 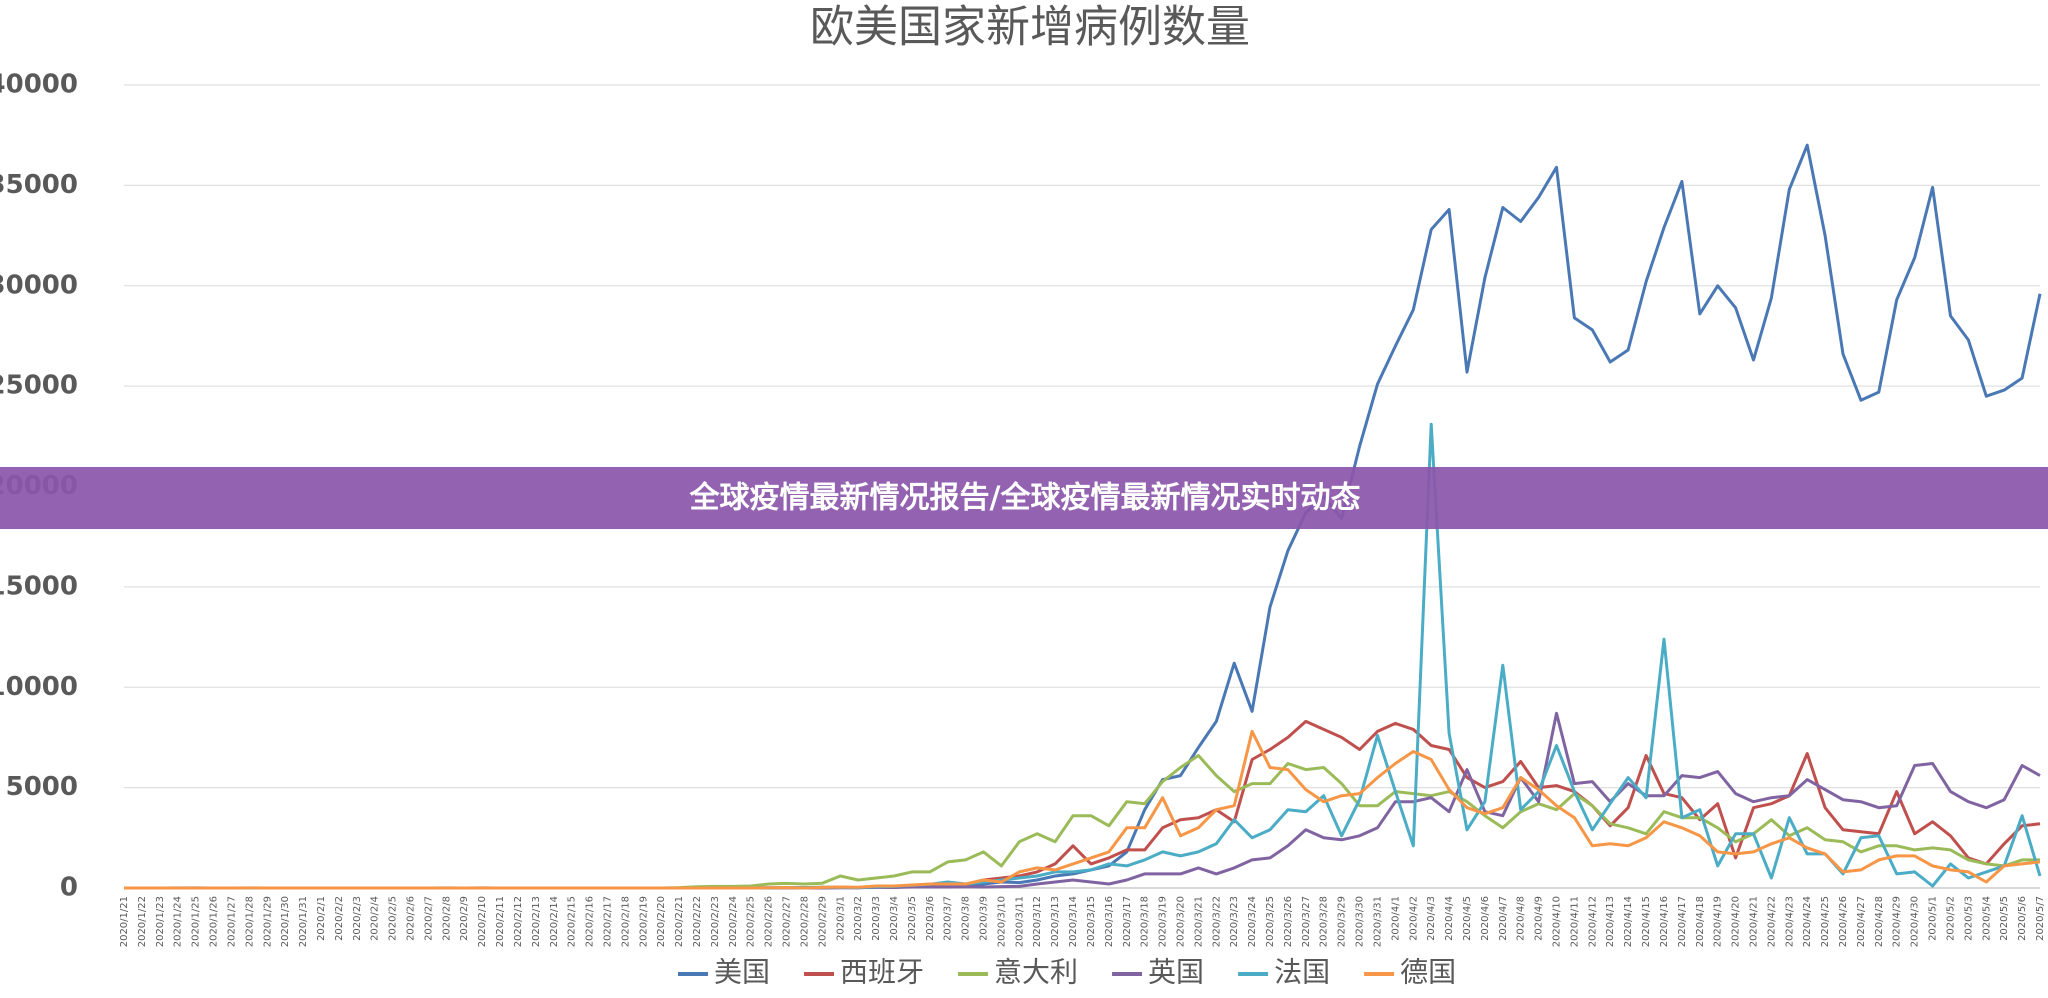 What do you see at coordinates (1091, 921) in the screenshot?
I see `x-tick-label: 2020/3/15` at bounding box center [1091, 921].